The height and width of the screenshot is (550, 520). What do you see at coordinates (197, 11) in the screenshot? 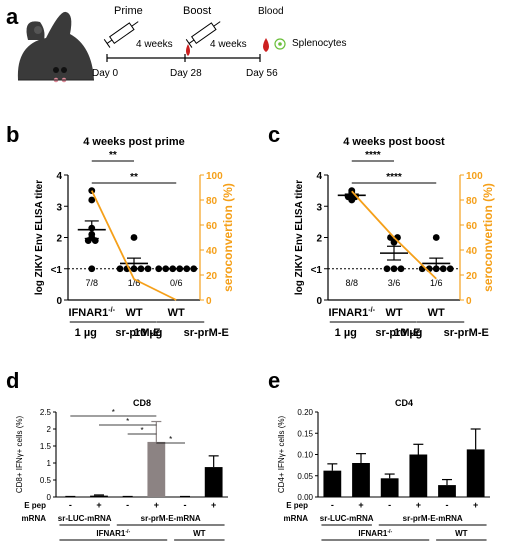
I see `boost-label: Boost` at bounding box center [197, 11].